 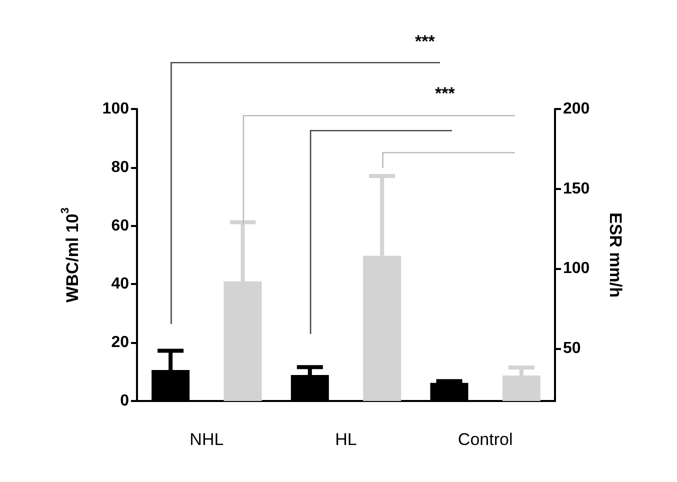 I want to click on x-tick-label: NHL, so click(x=207, y=439).